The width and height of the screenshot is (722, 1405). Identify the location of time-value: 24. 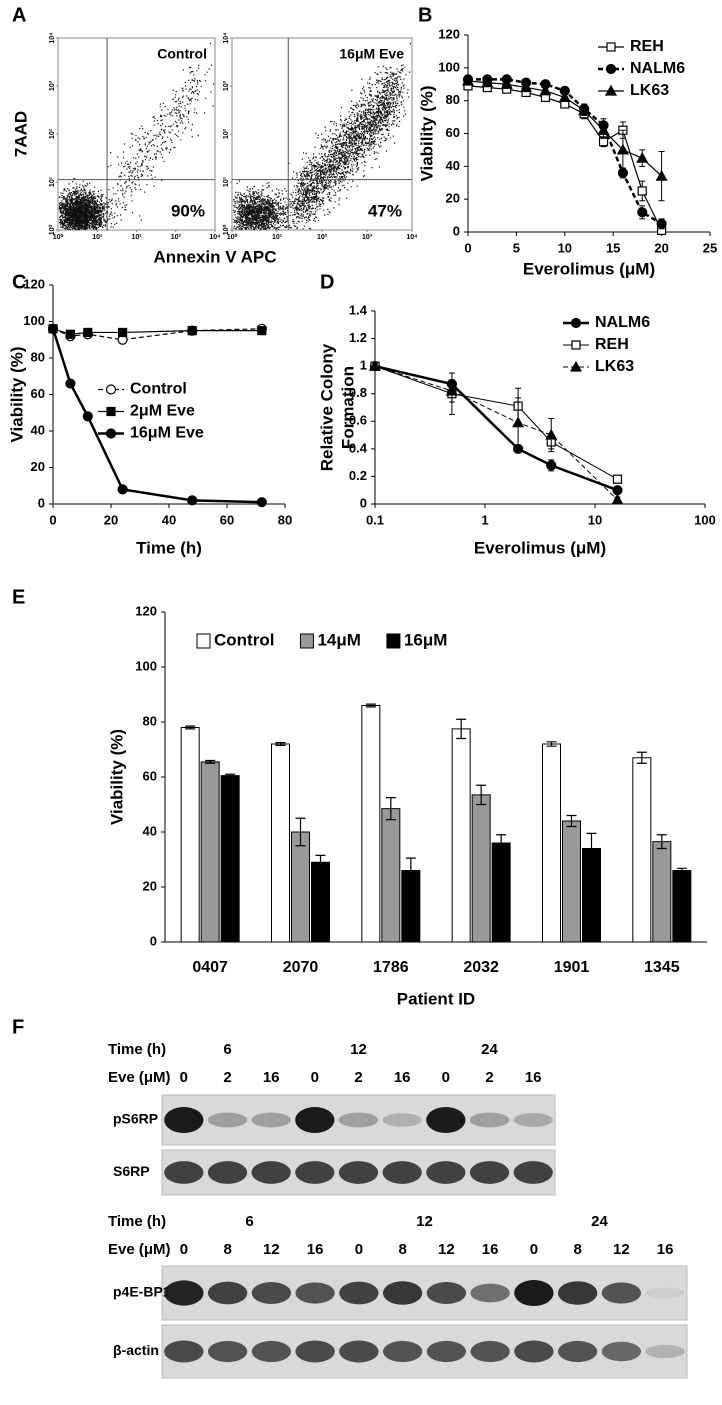
(599, 1221).